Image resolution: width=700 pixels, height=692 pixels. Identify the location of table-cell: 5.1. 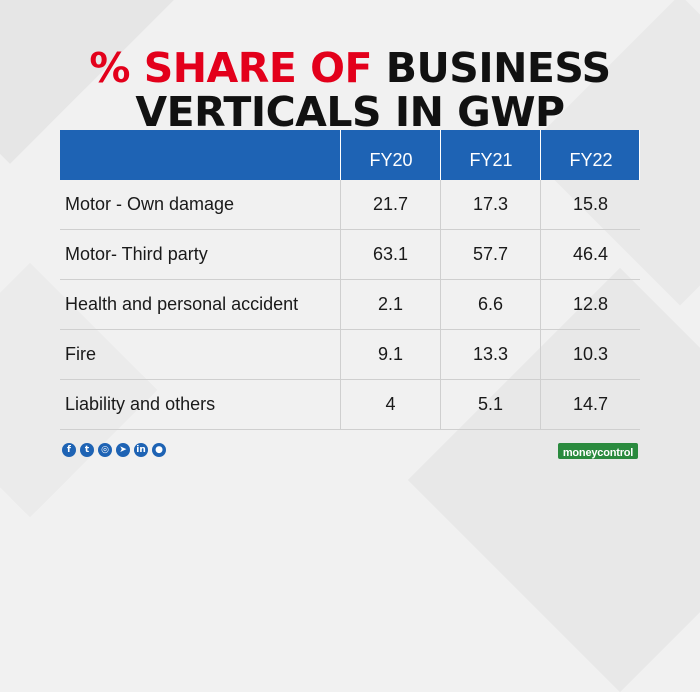
(490, 404).